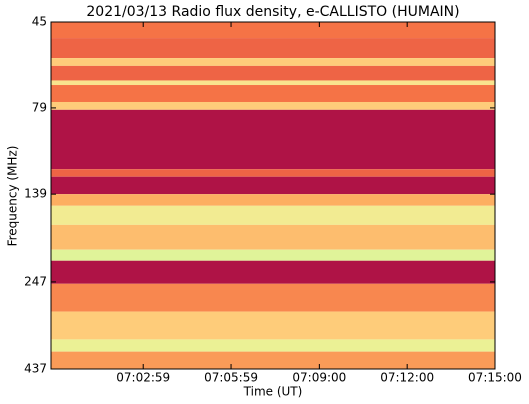 This screenshot has width=529, height=404. What do you see at coordinates (35, 281) in the screenshot?
I see `y-tick-label: 247` at bounding box center [35, 281].